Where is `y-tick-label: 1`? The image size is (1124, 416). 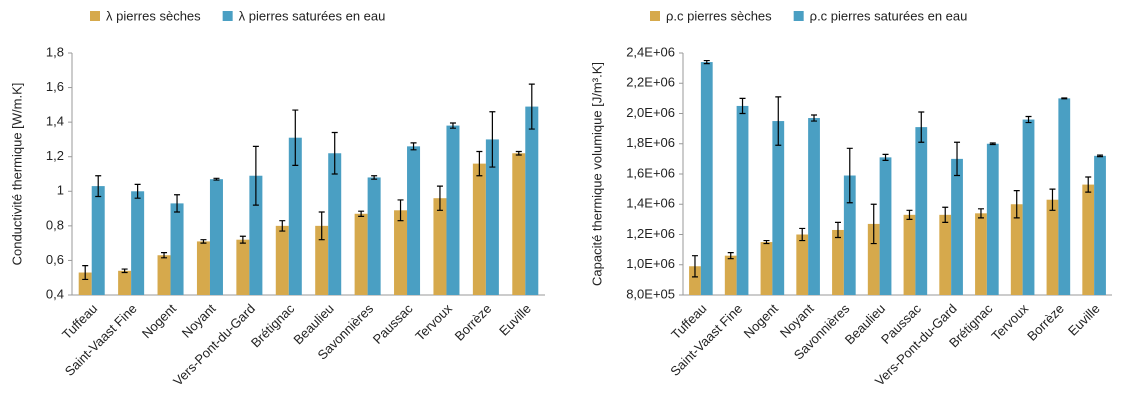
y-tick-label: 1 is located at coordinates (60, 190).